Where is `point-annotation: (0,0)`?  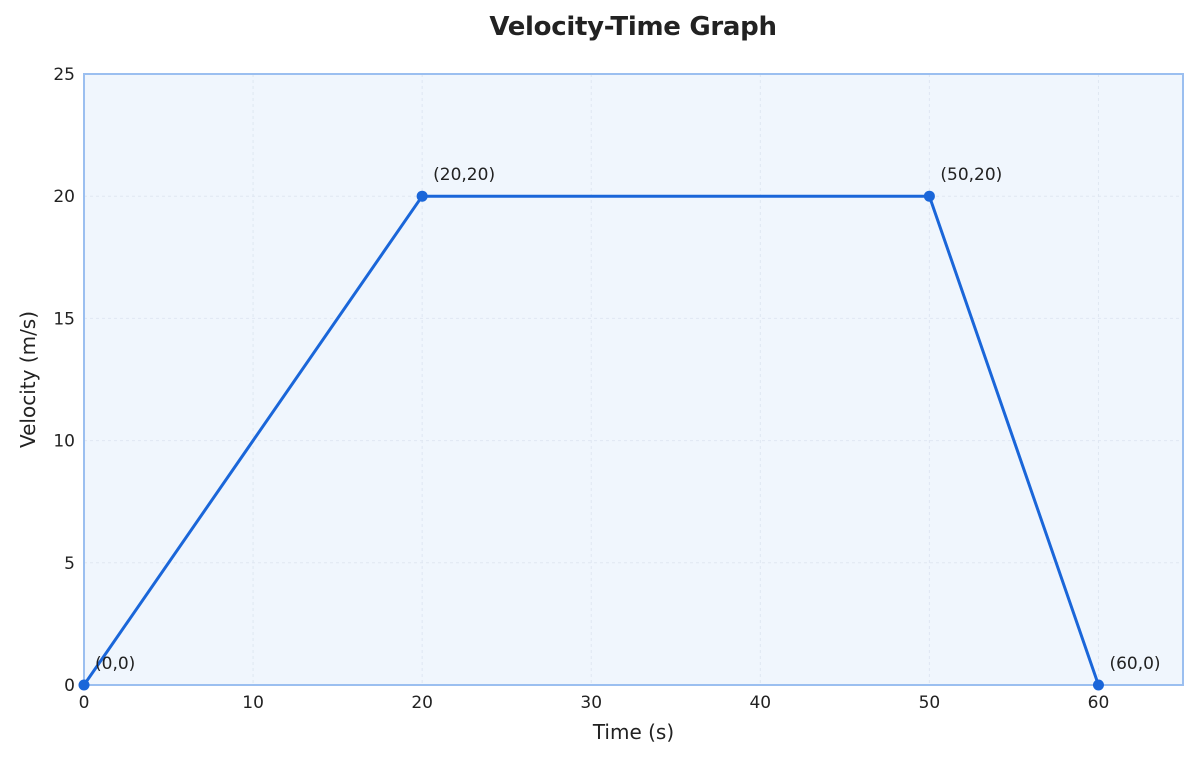
point-annotation: (0,0) is located at coordinates (115, 664).